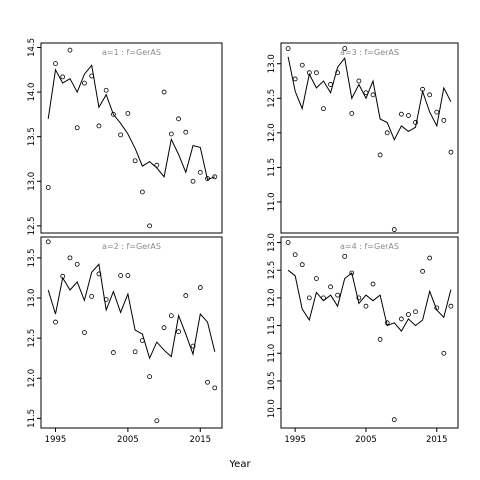 The width and height of the screenshot is (480, 480). I want to click on panel-title: a=1 : f=GerAS, so click(131, 52).